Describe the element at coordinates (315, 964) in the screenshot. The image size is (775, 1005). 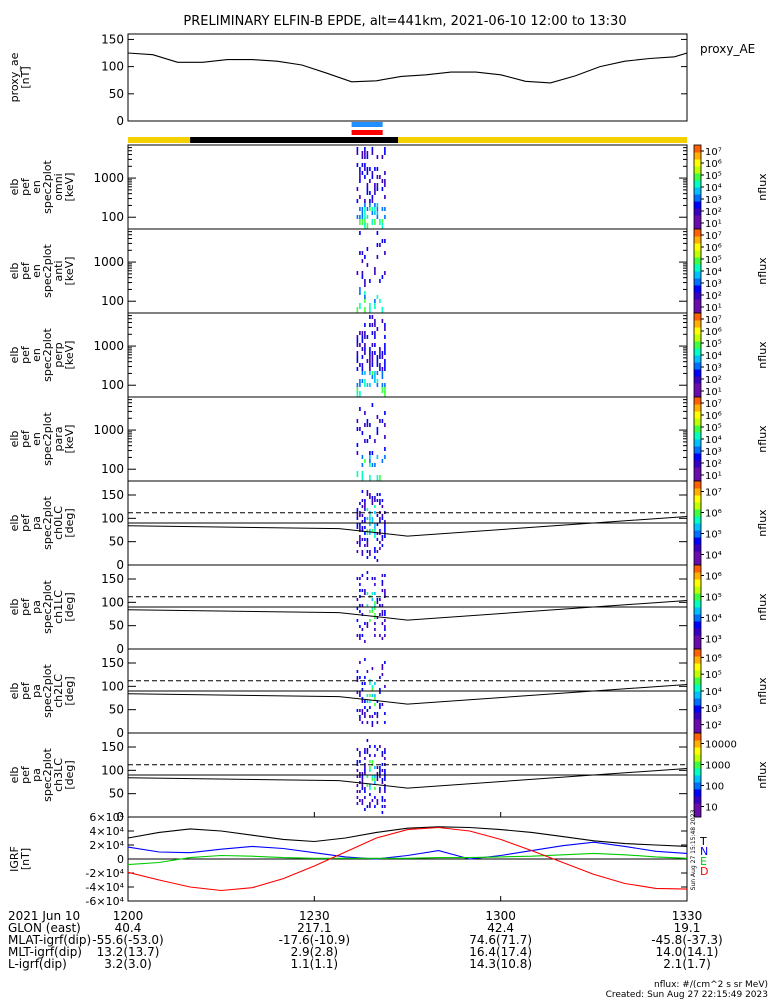
I see `footer-value: 1.1(1.1)` at that location.